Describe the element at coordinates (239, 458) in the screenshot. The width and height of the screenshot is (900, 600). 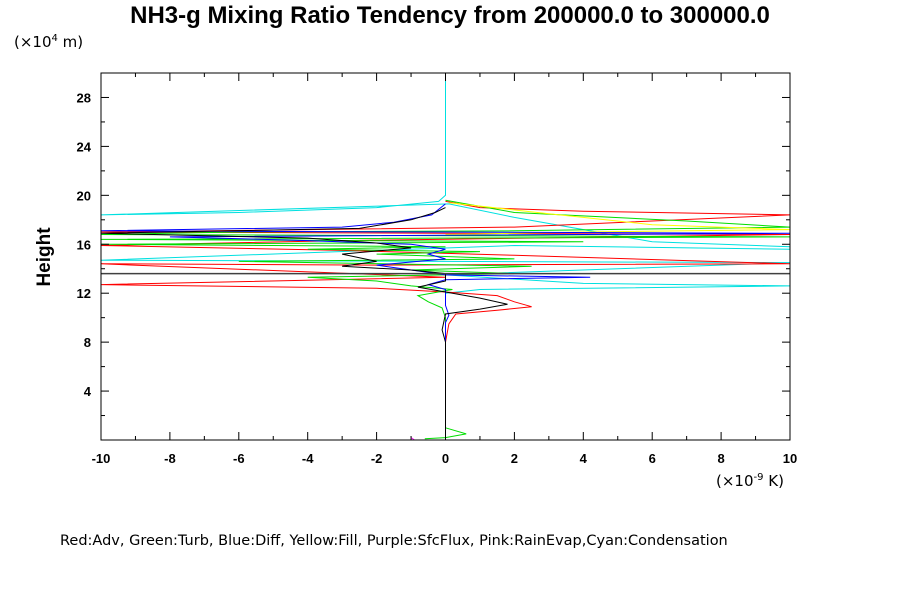
I see `x-tick-label: -6` at that location.